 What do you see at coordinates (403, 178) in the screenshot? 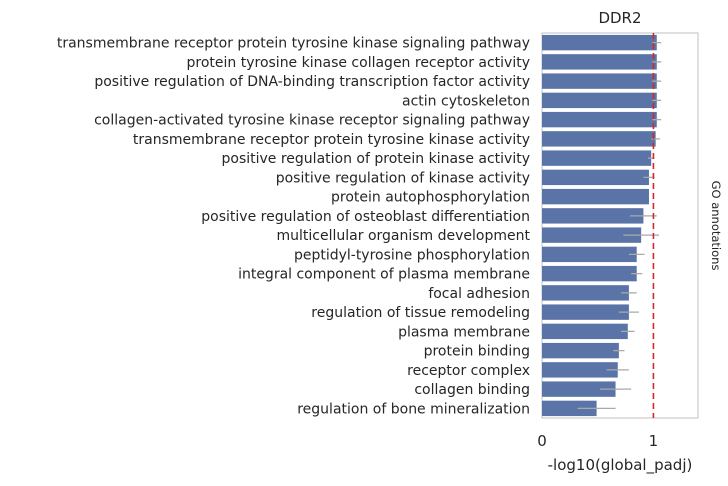
I see `y-tick-label: positive regulation of kinase activity` at bounding box center [403, 178].